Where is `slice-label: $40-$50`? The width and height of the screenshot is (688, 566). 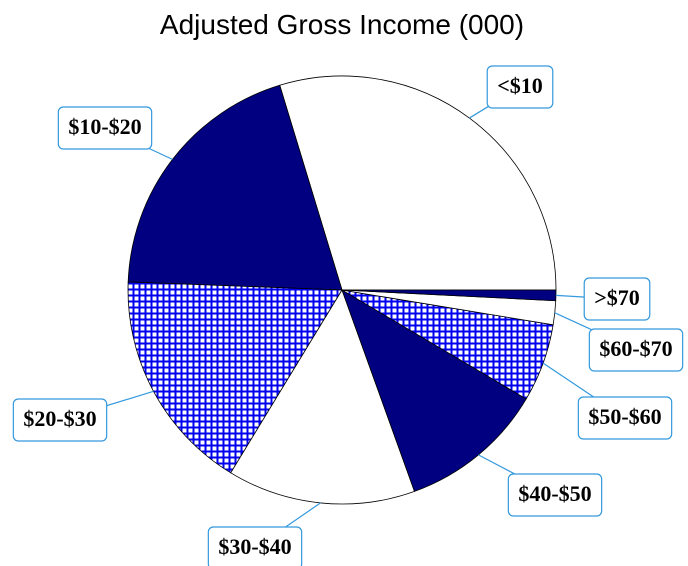
slice-label: $40-$50 is located at coordinates (554, 493).